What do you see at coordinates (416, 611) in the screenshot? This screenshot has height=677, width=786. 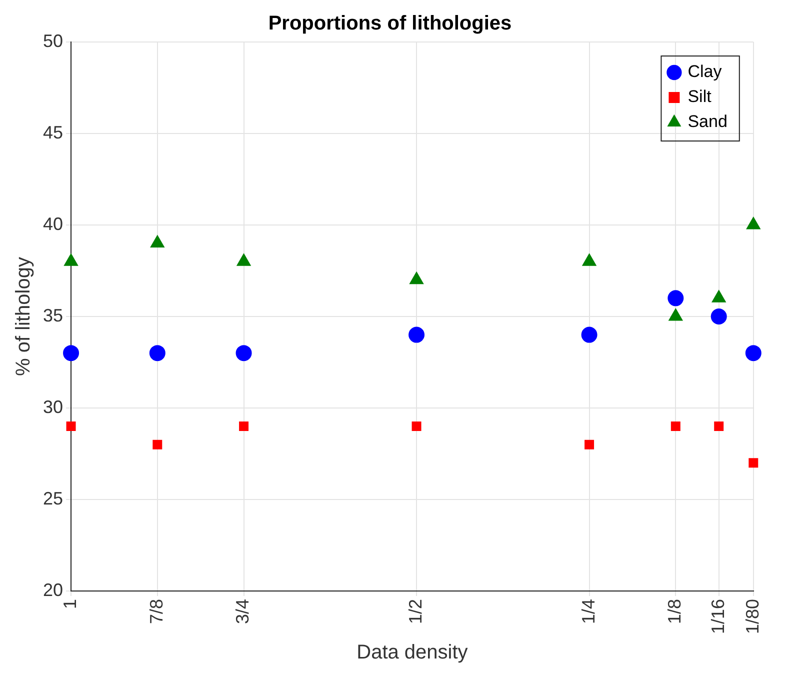 I see `x-tick-label: 1/2` at bounding box center [416, 611].